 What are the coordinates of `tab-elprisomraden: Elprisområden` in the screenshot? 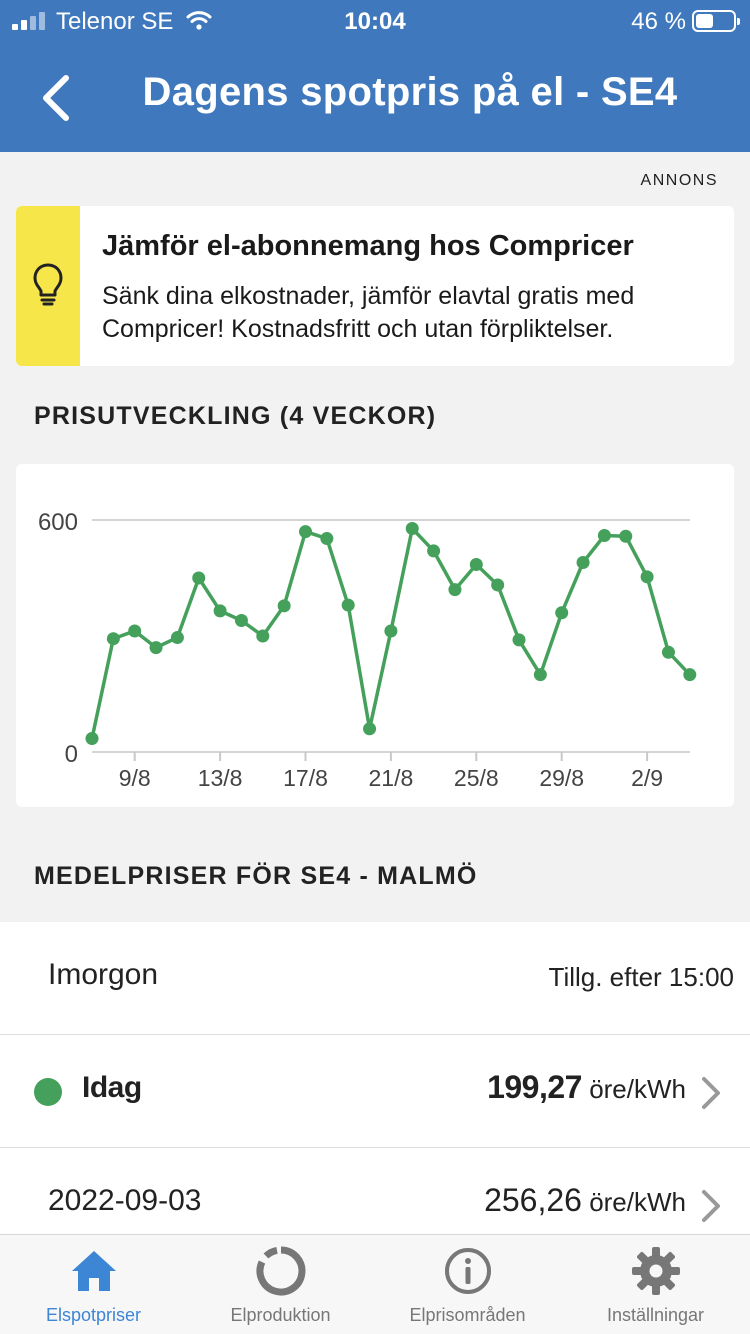 It's located at (467, 1284).